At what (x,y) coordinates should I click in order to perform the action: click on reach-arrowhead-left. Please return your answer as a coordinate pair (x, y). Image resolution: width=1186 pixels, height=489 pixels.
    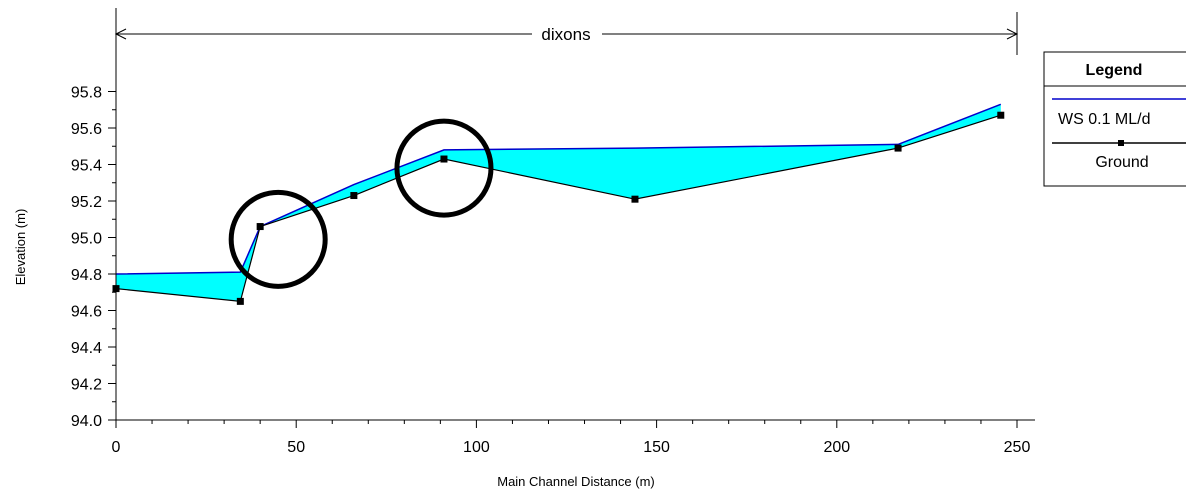
    Looking at the image, I should click on (120, 34).